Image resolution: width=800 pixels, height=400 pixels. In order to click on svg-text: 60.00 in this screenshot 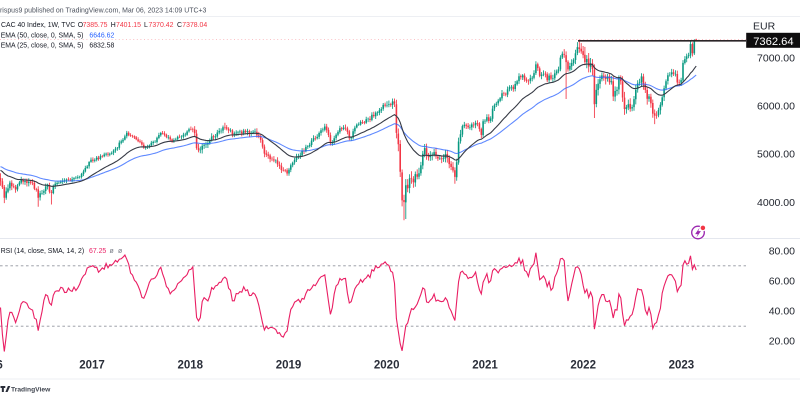, I will do `click(782, 282)`.